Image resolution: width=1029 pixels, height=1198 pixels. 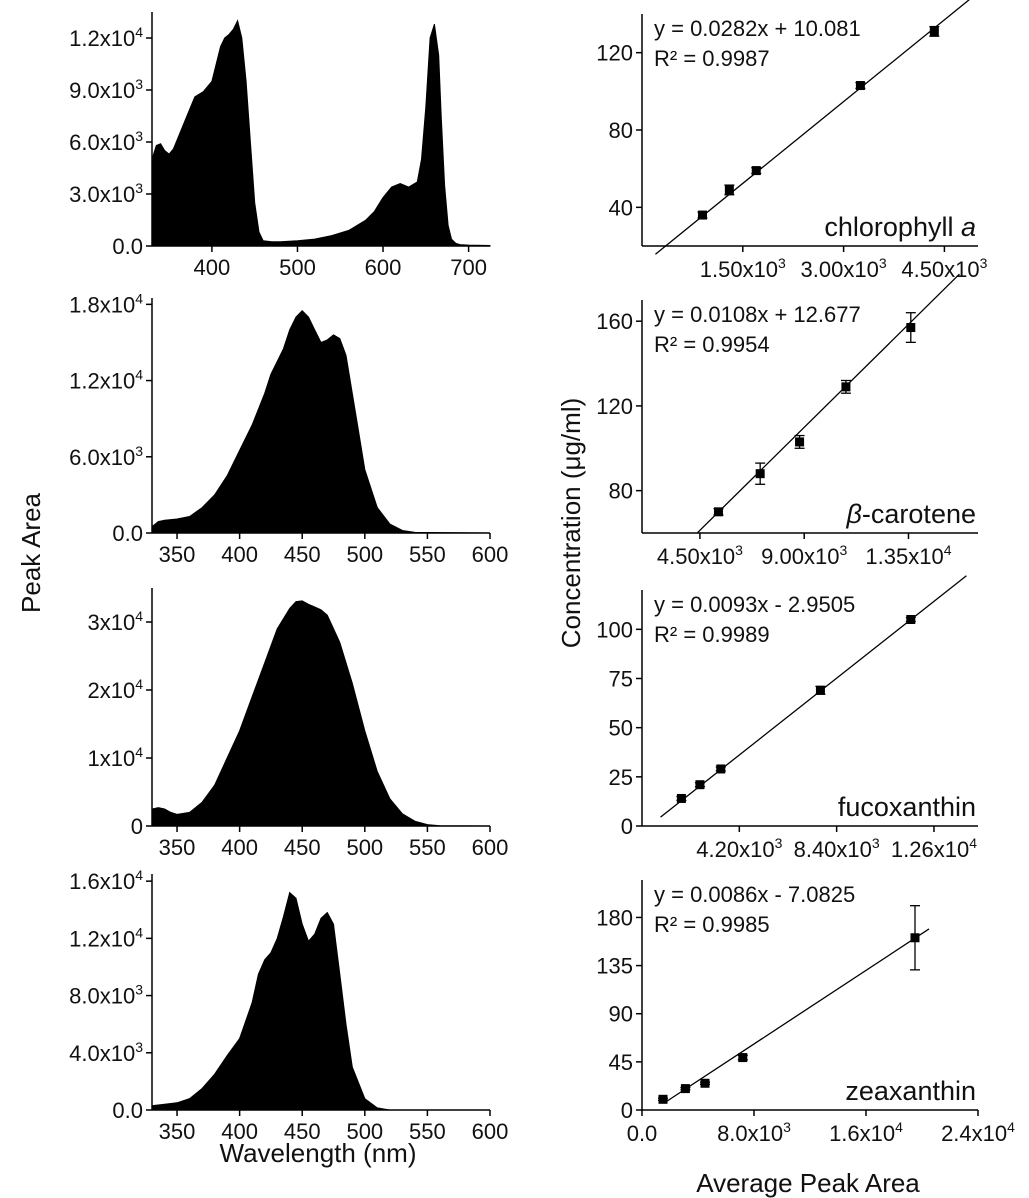 What do you see at coordinates (106, 37) in the screenshot?
I see `spectrum-ytick-label-1-4: 1.2x10⁴` at bounding box center [106, 37].